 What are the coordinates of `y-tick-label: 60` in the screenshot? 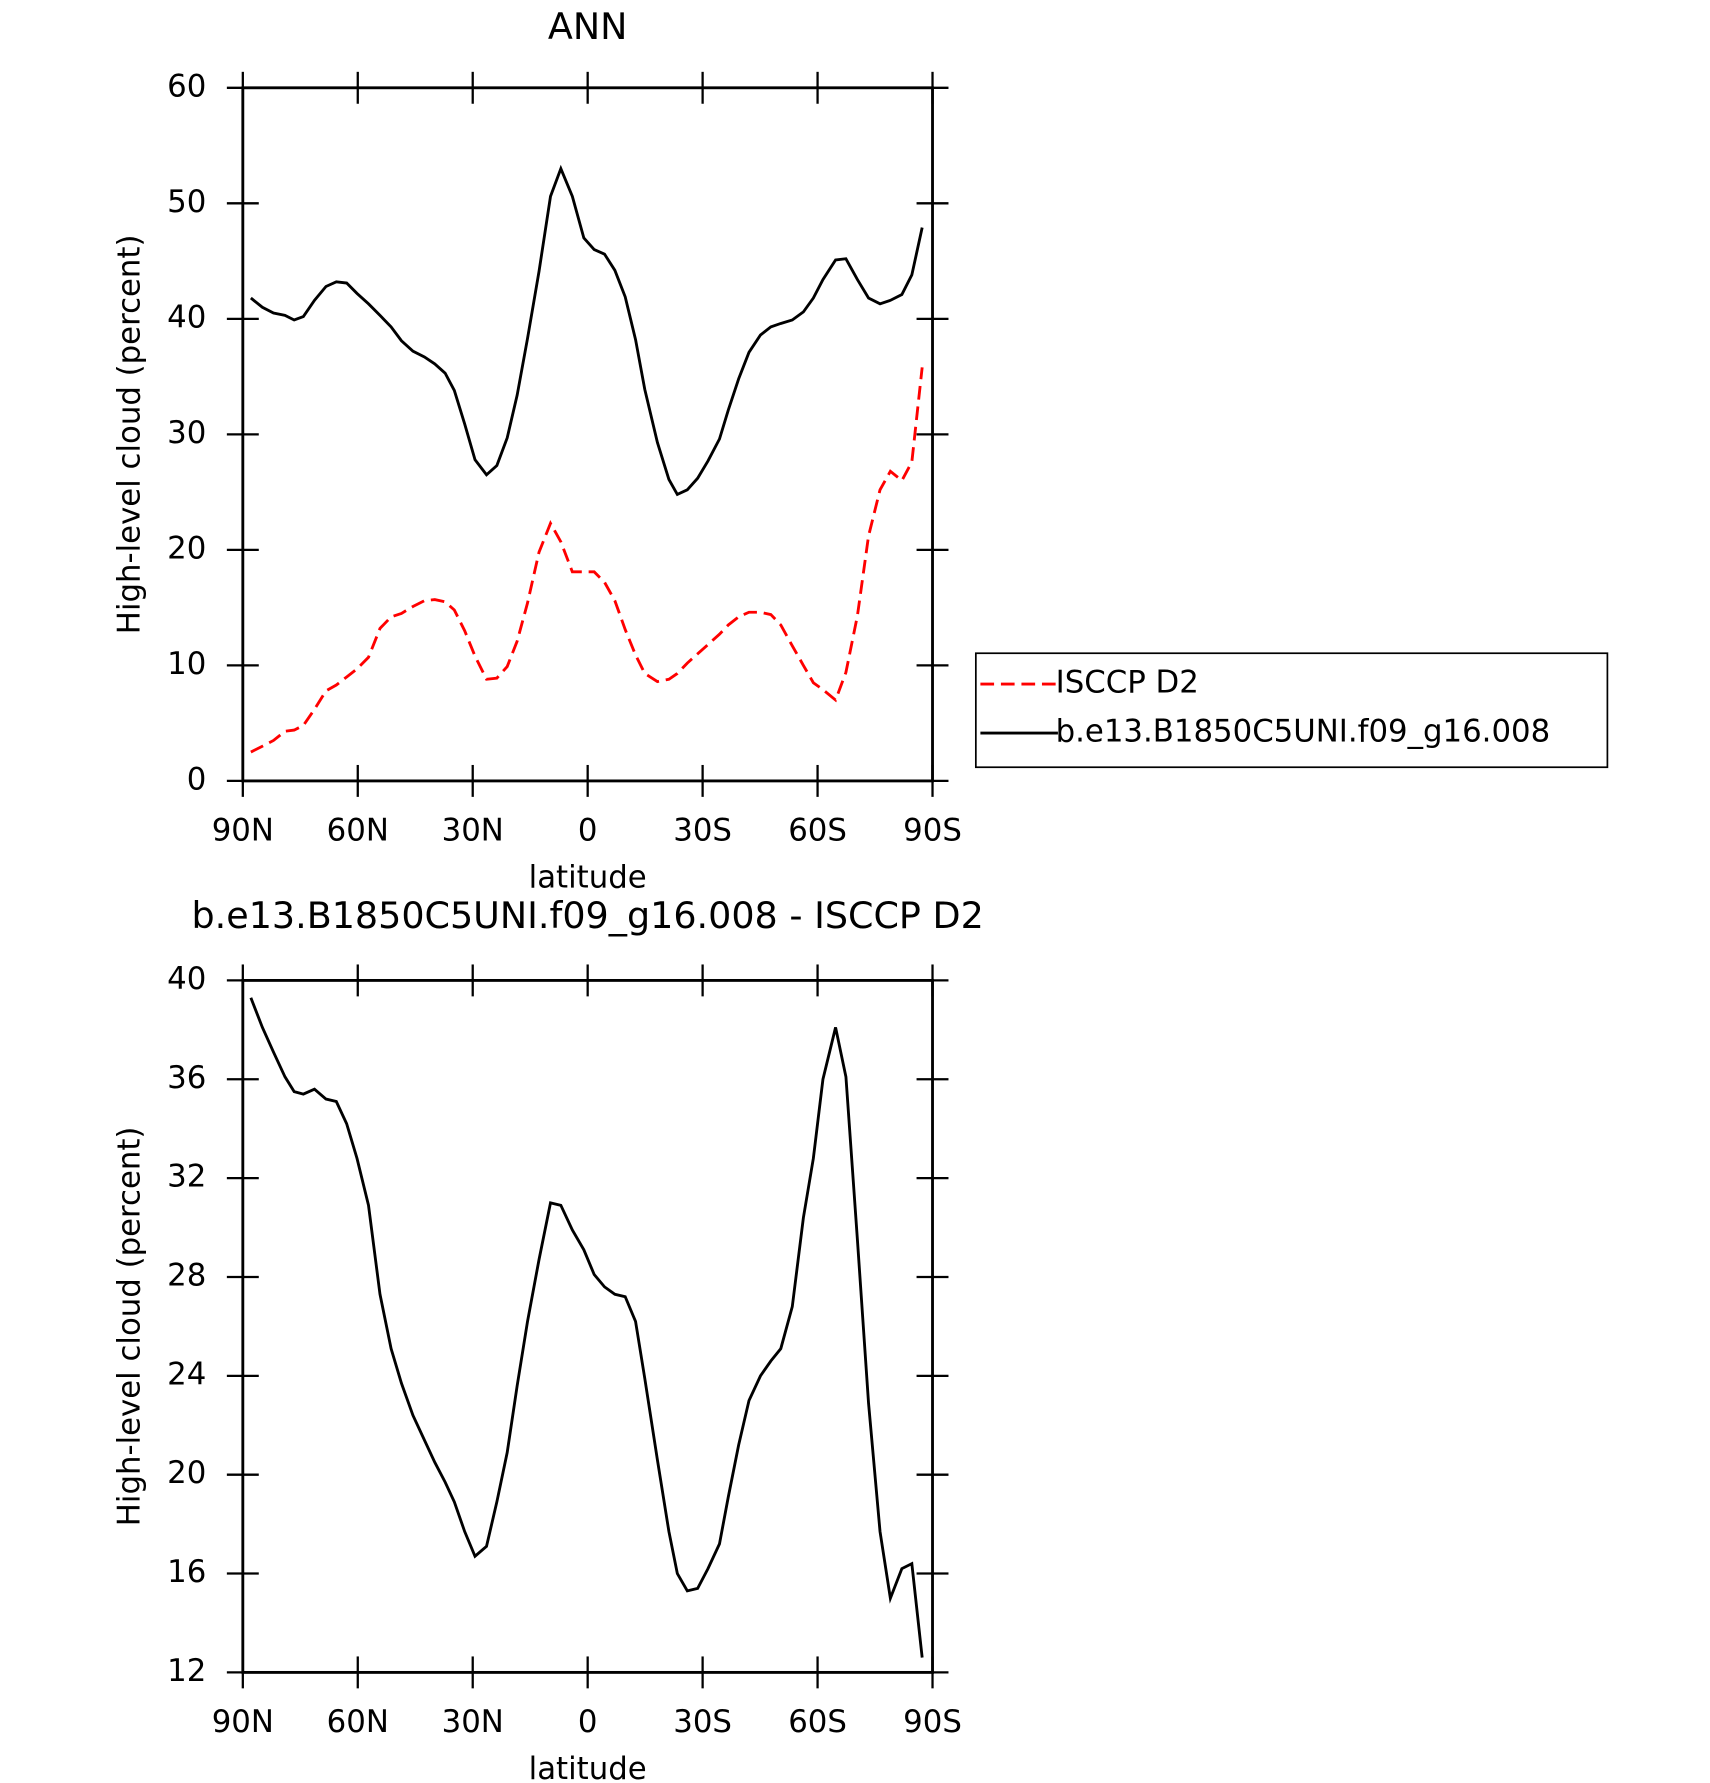 It's located at (186, 86).